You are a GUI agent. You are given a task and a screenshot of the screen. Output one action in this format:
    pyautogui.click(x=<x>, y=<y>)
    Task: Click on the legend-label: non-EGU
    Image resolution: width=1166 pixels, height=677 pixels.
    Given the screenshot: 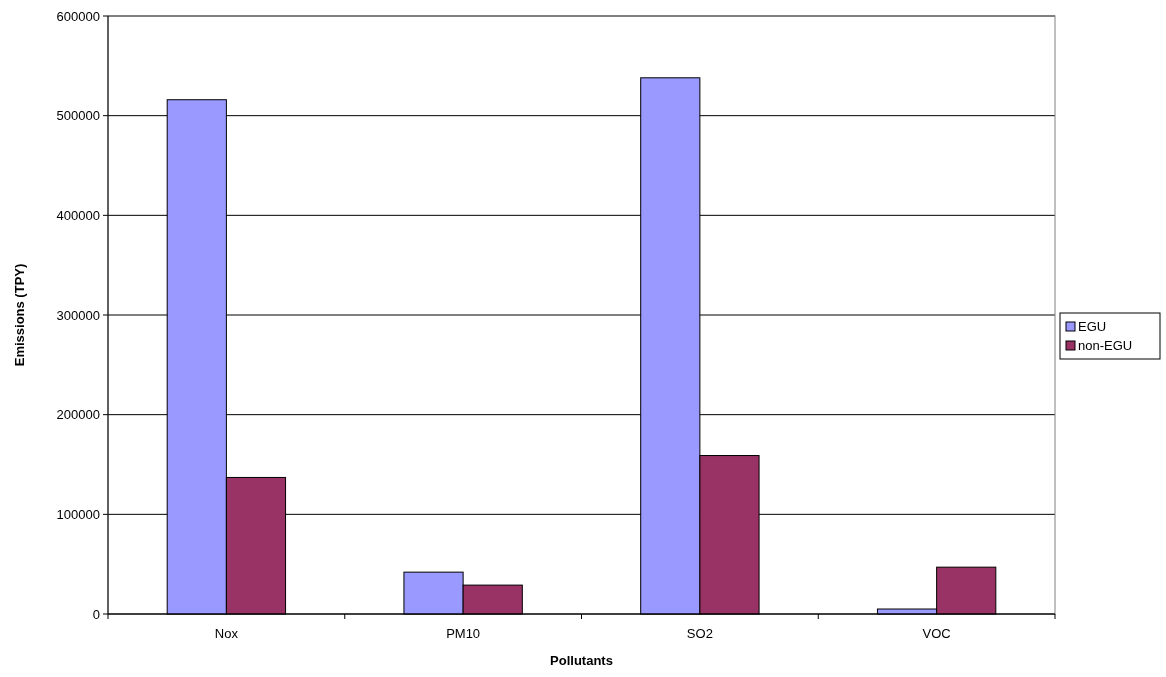 What is the action you would take?
    pyautogui.click(x=1105, y=345)
    